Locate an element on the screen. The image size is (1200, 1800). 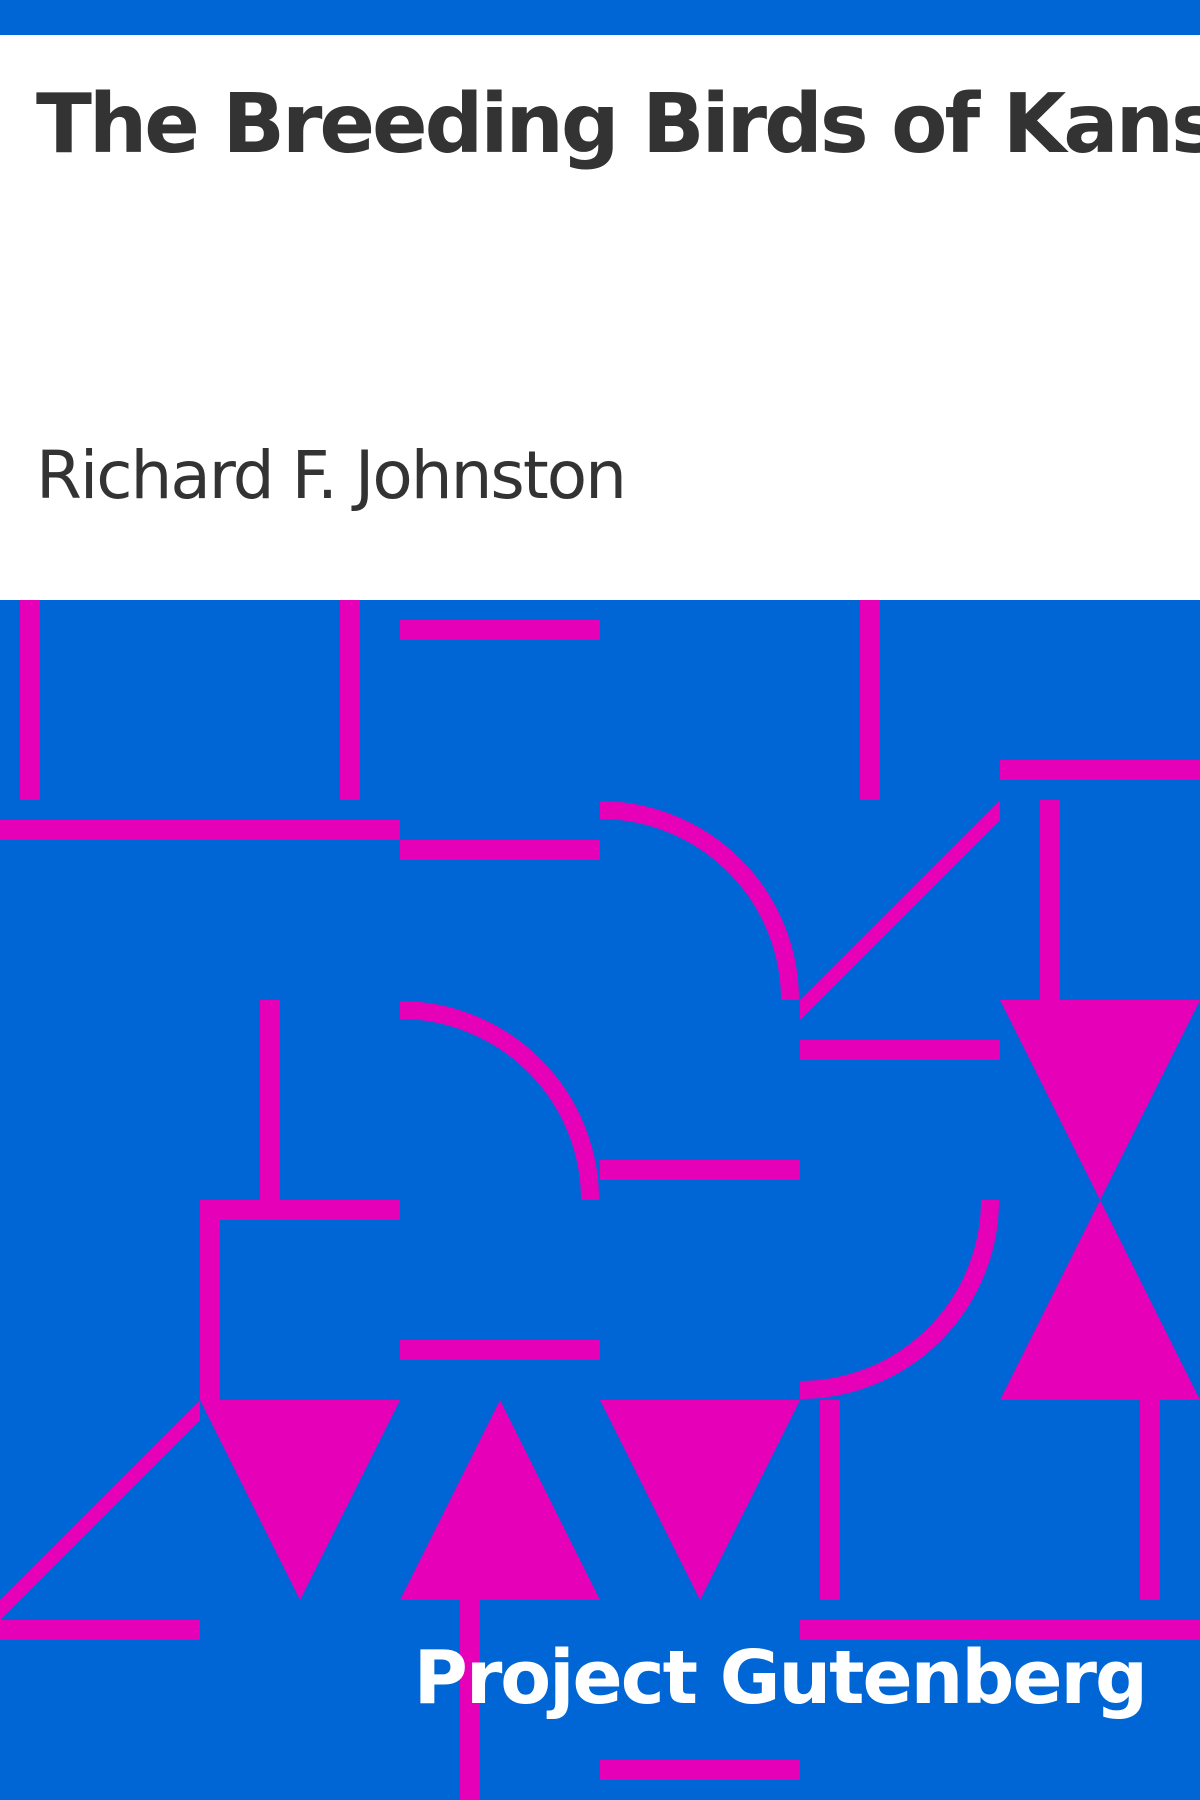
publisher-name: Project Gutenberg is located at coordinates (780, 1678).